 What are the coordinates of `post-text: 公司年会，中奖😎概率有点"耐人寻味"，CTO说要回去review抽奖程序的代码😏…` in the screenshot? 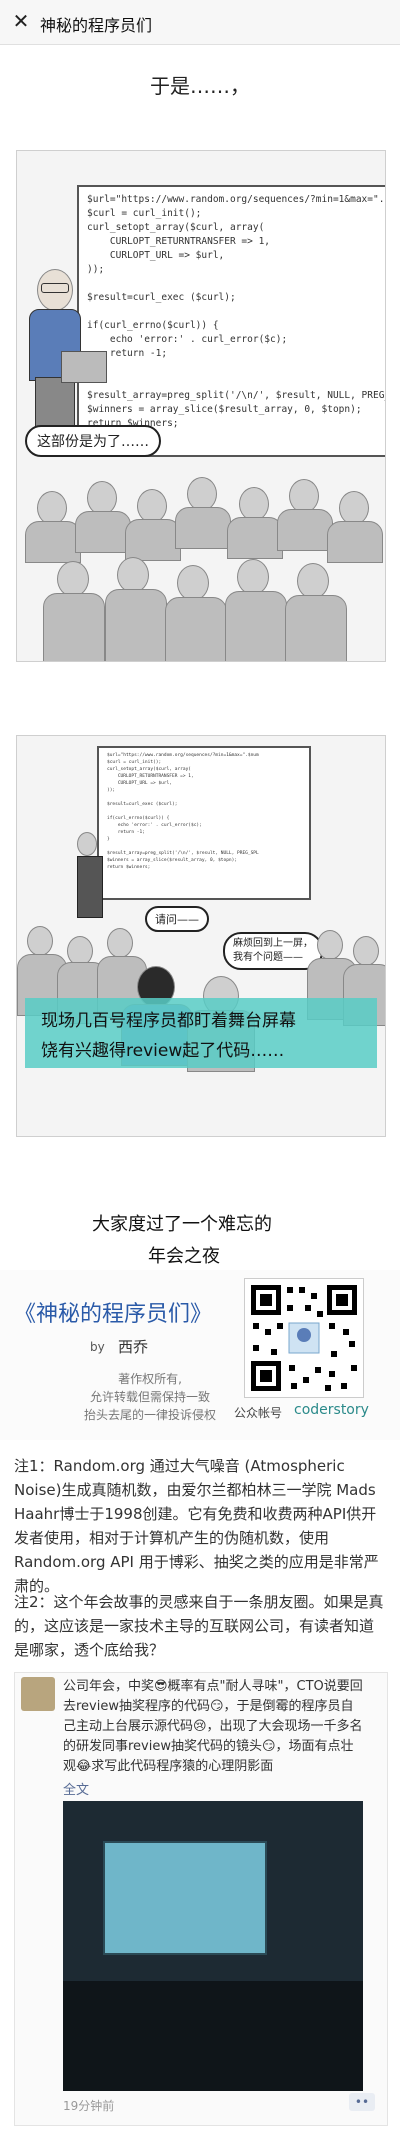 It's located at (213, 1726).